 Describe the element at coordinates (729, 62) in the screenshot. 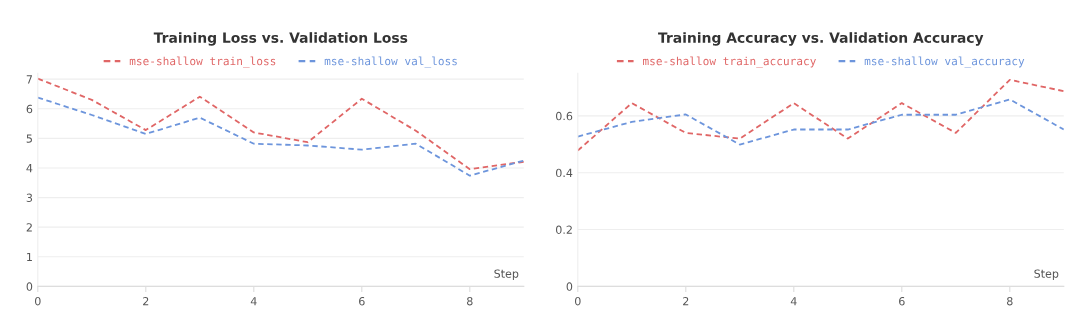

I see `legend-label: mse-shallow train_accuracy` at that location.